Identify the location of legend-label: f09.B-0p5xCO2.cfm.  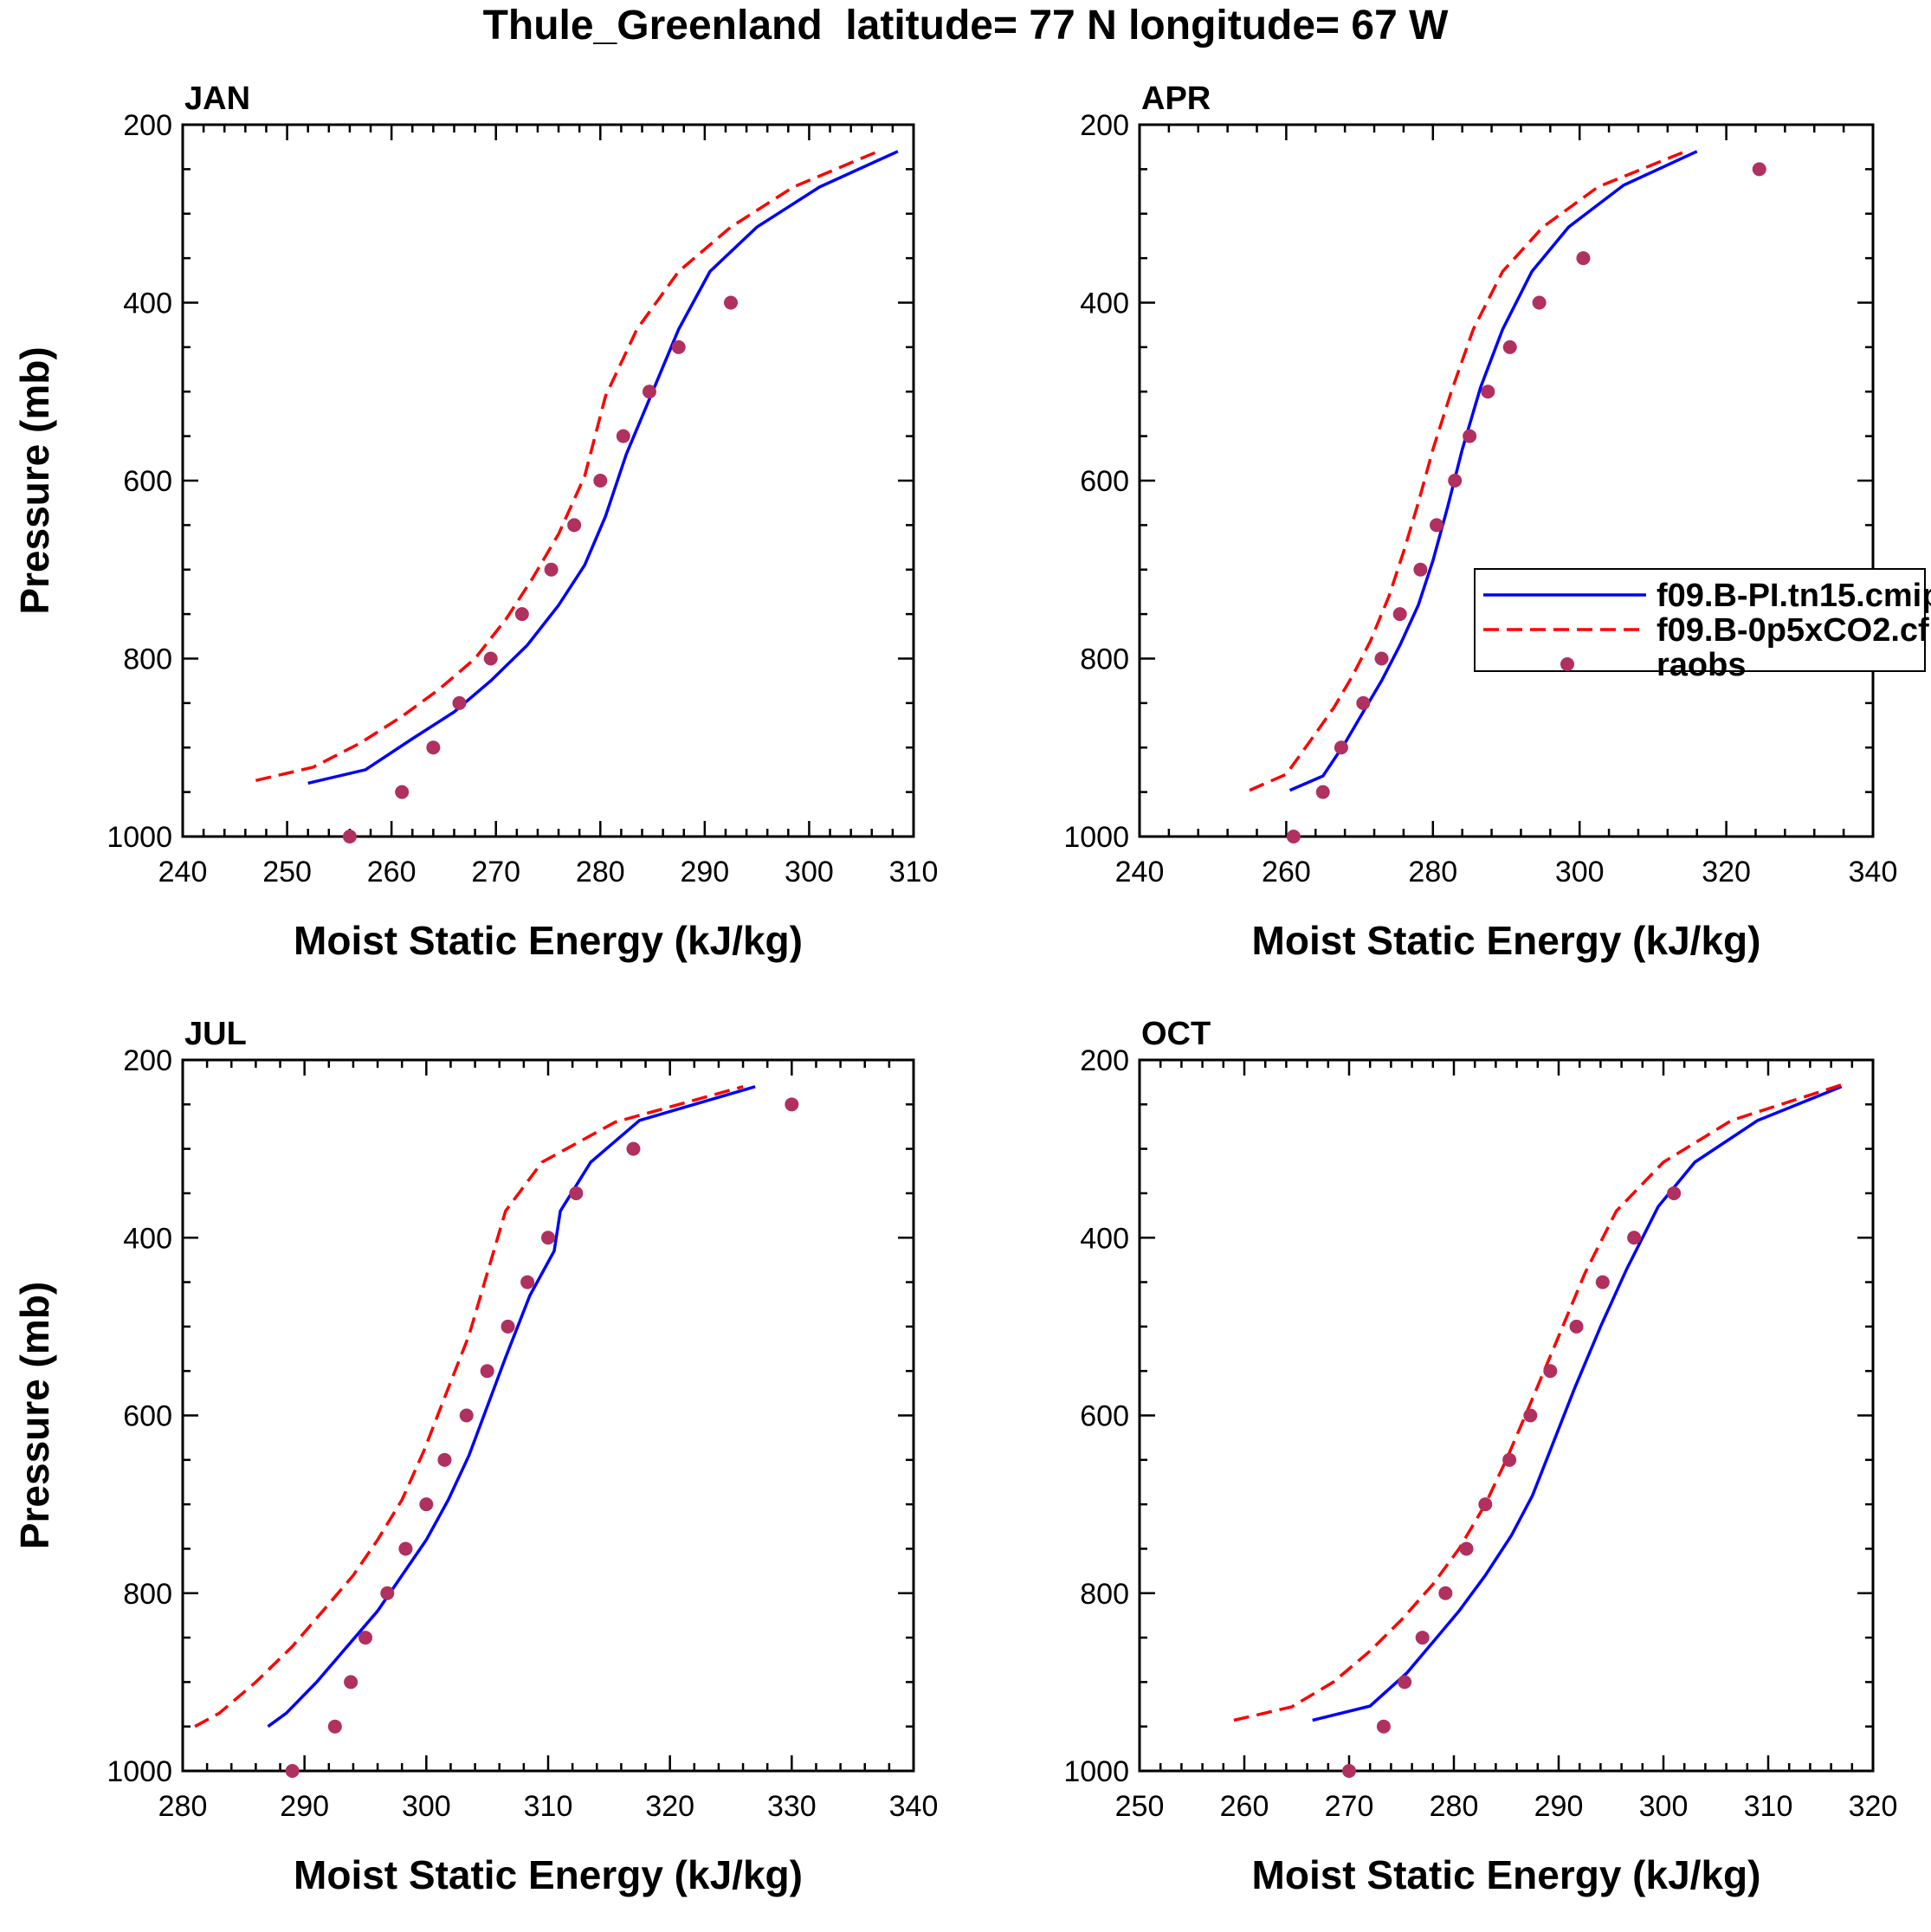
(1794, 630).